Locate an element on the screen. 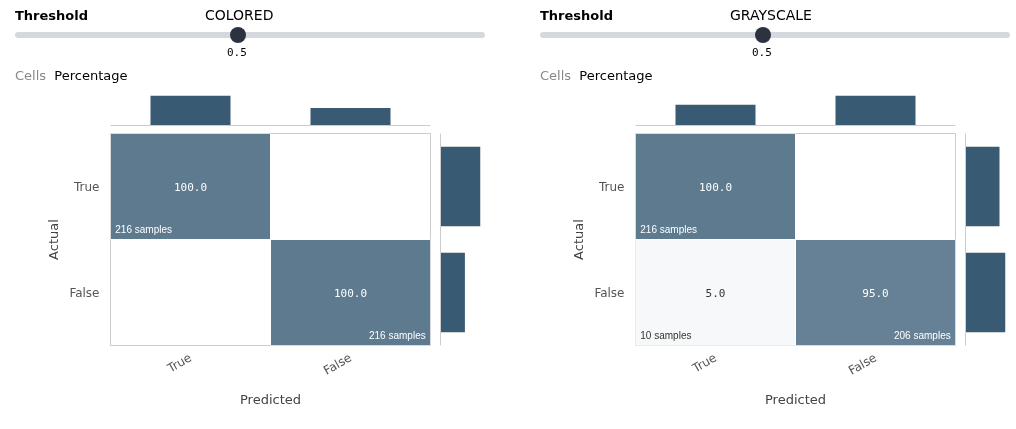 This screenshot has width=1016, height=429. annotation: 206 samples is located at coordinates (922, 336).